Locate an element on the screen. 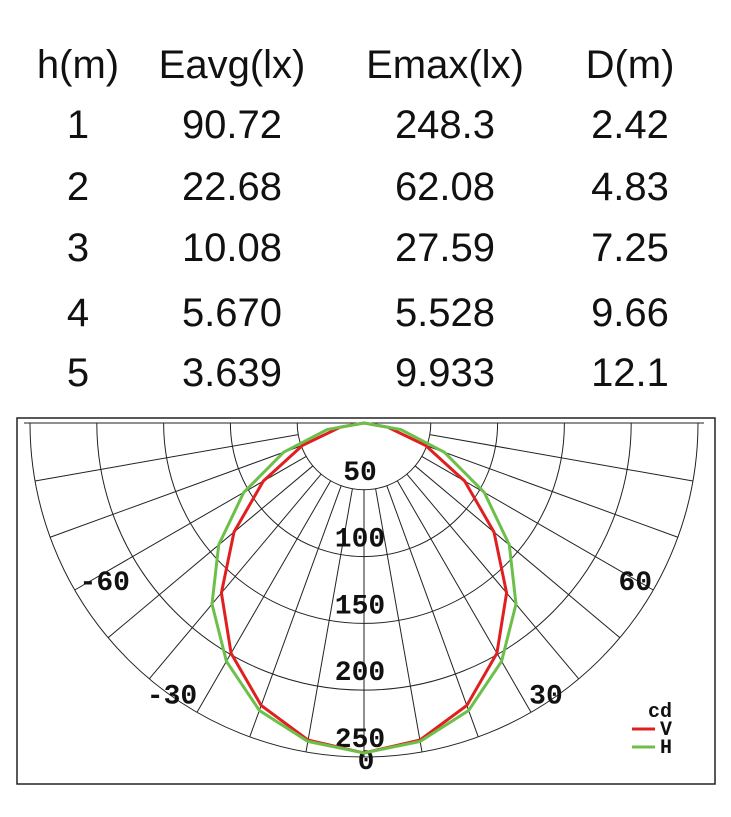  table-header: Emax(lx) is located at coordinates (445, 65).